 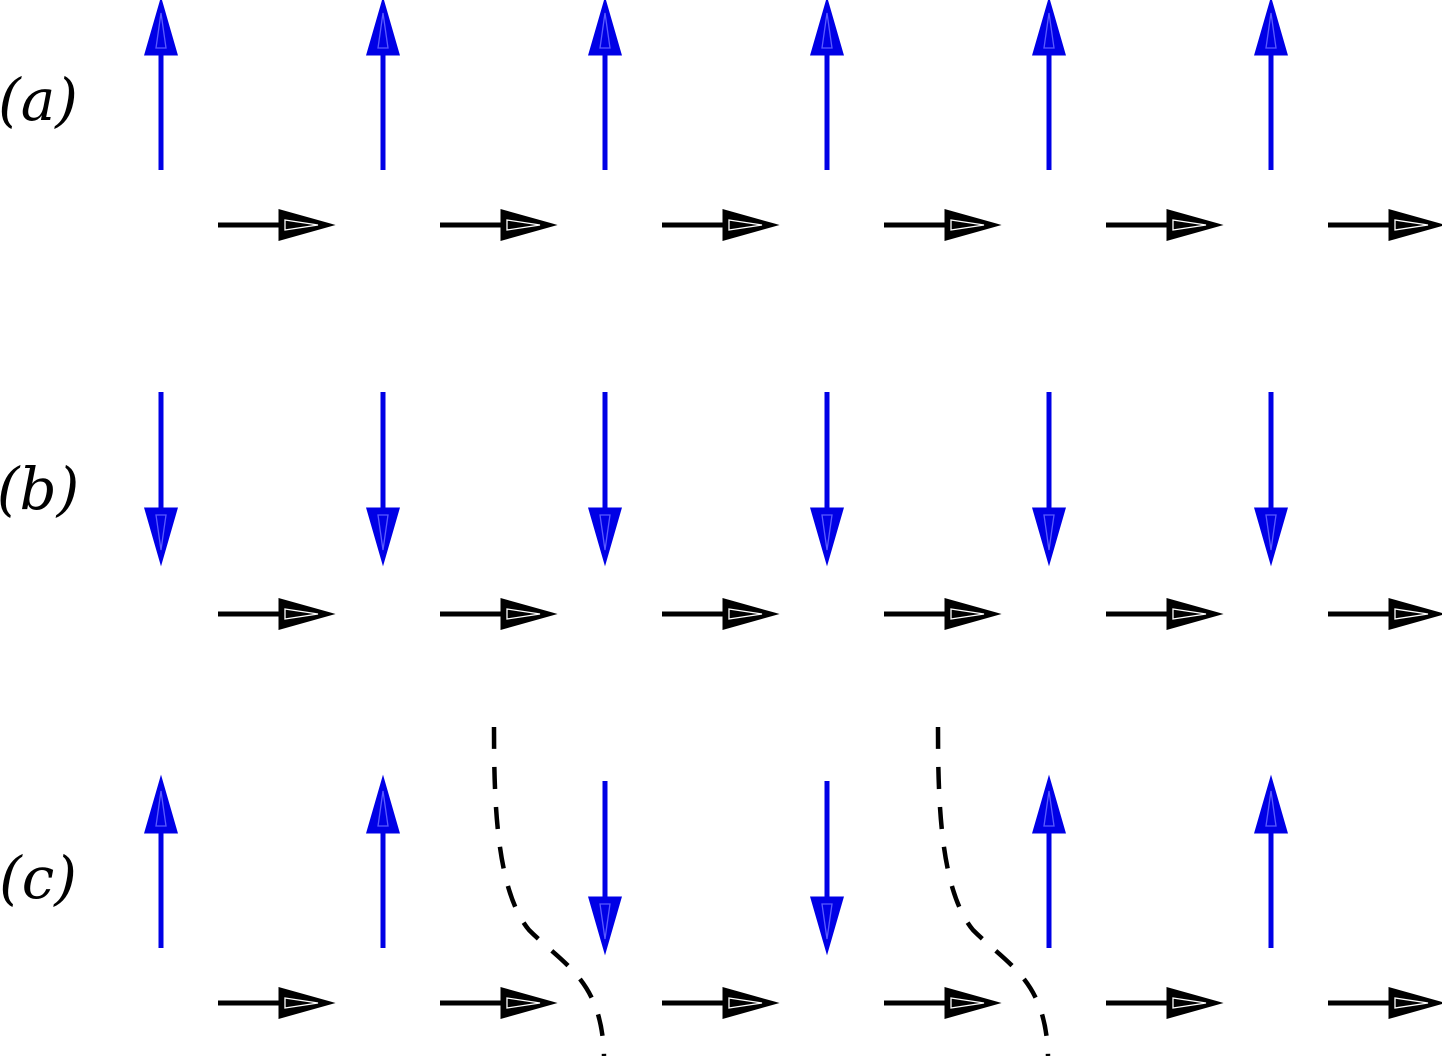 I want to click on panel-label: (b), so click(x=39, y=489).